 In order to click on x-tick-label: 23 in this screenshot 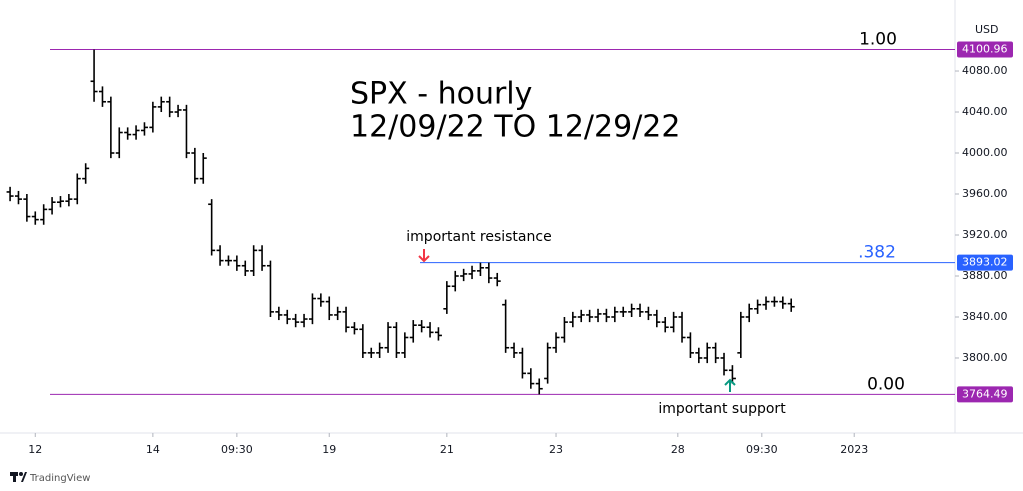, I will do `click(556, 449)`.